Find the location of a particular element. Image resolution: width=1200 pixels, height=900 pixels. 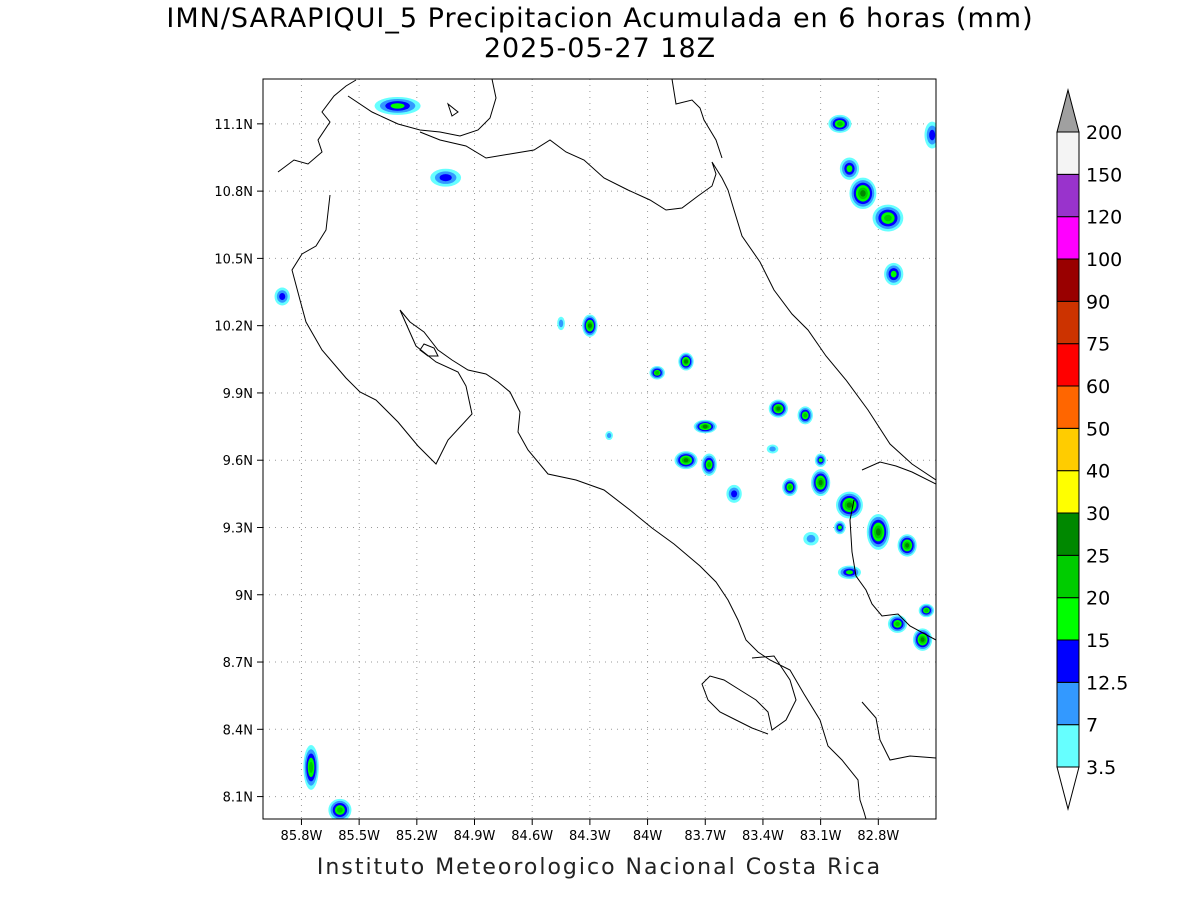

y-tick-label: 10.5N is located at coordinates (233, 259).